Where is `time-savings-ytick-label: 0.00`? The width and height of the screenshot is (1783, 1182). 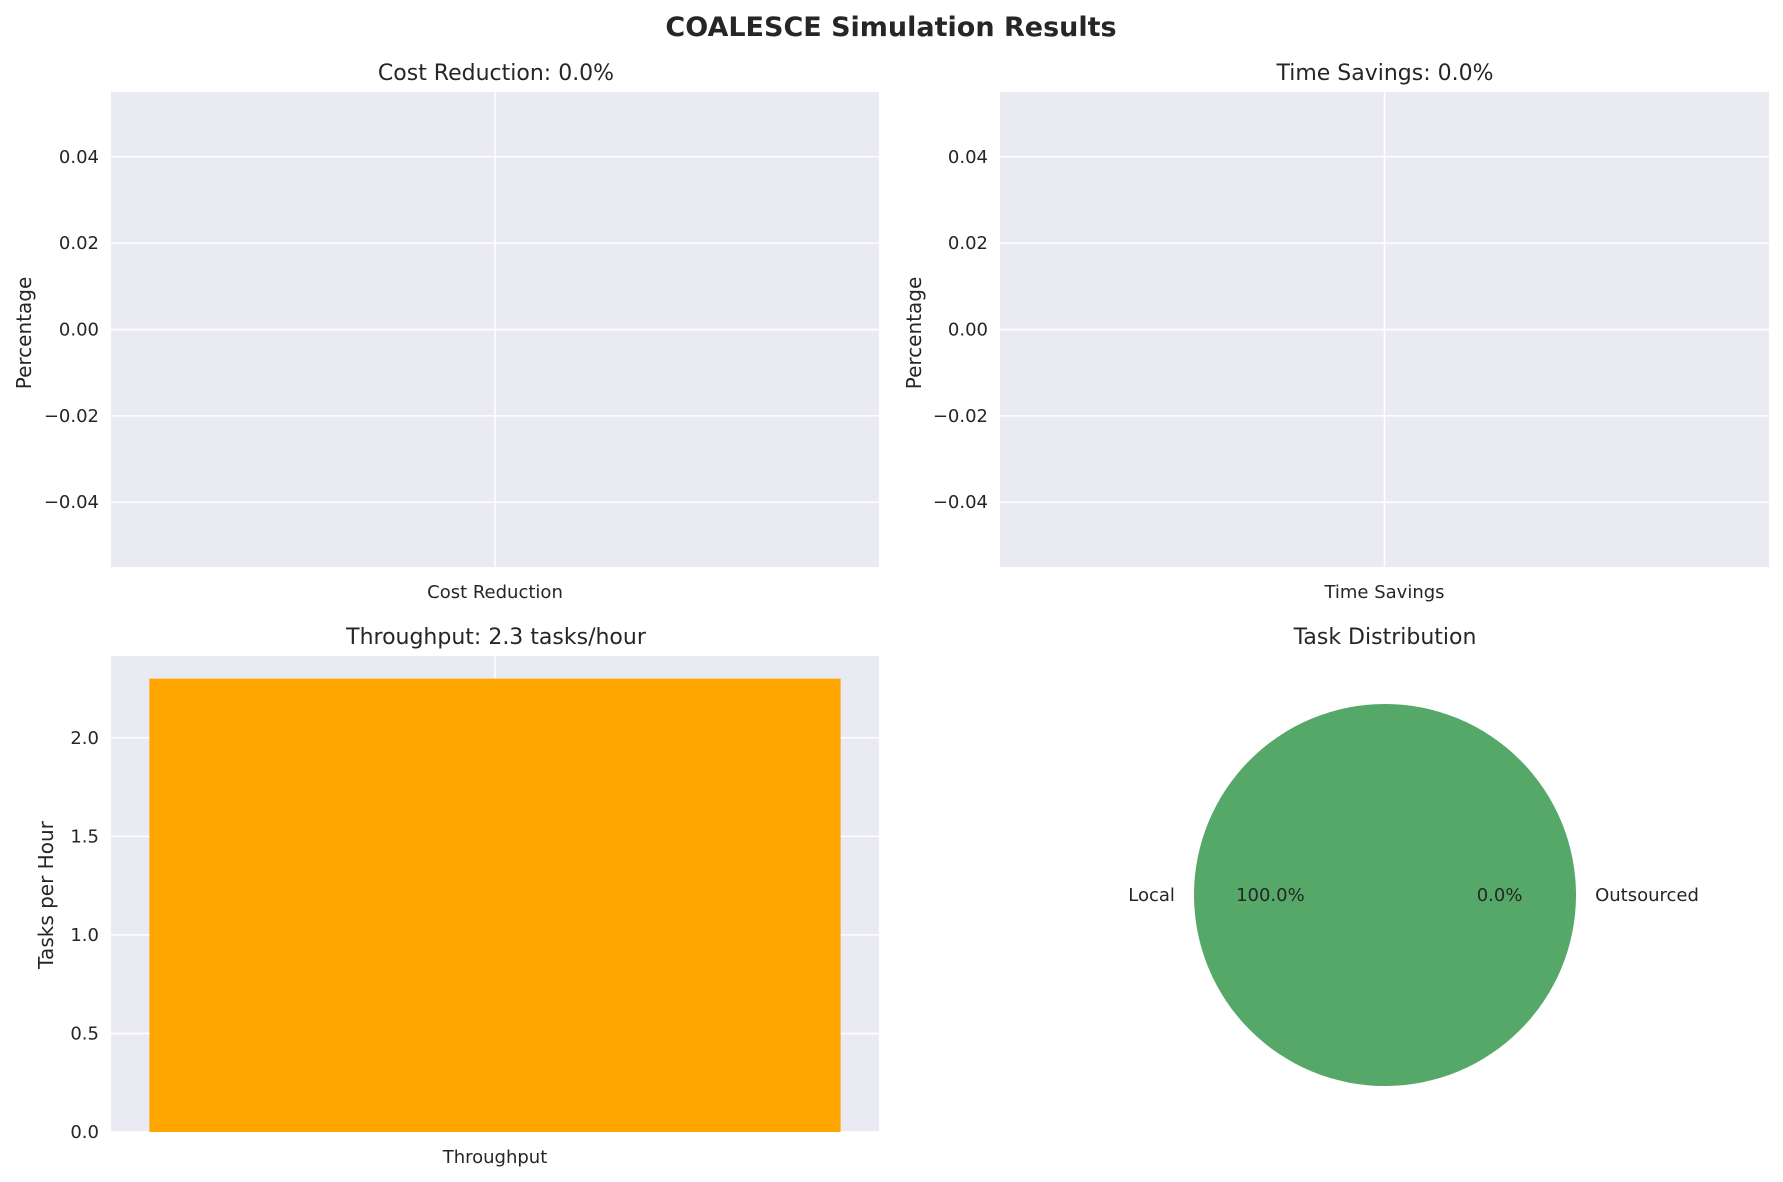
time-savings-ytick-label: 0.00 is located at coordinates (968, 330).